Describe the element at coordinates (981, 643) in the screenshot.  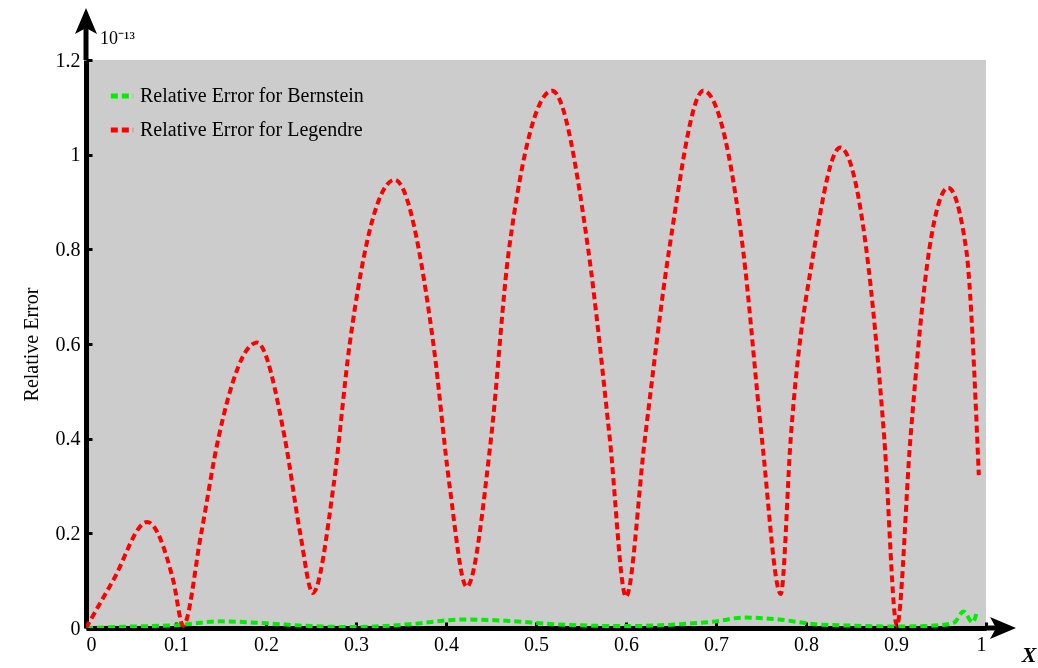
I see `x-tick-label: 1` at that location.